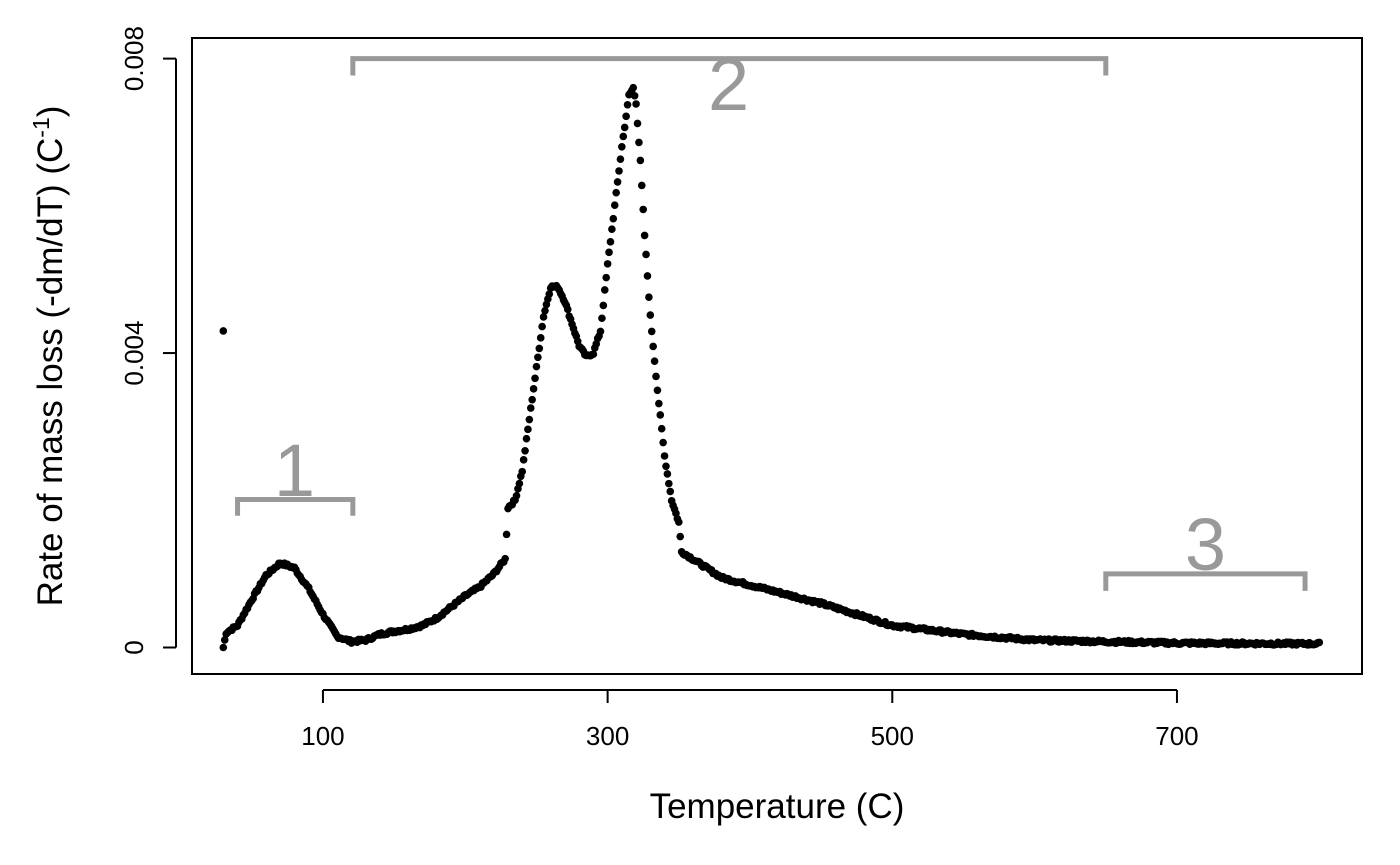 Image resolution: width=1400 pixels, height=865 pixels. Describe the element at coordinates (223, 331) in the screenshot. I see `outlier-point` at that location.